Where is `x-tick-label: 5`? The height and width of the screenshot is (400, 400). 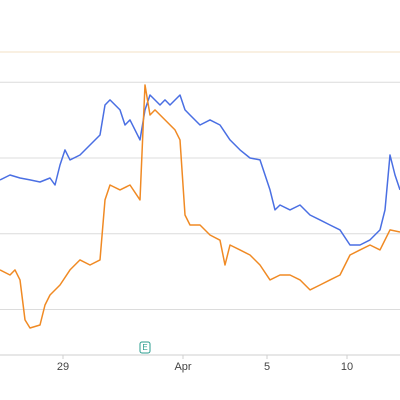
x-tick-label: 5 is located at coordinates (267, 367).